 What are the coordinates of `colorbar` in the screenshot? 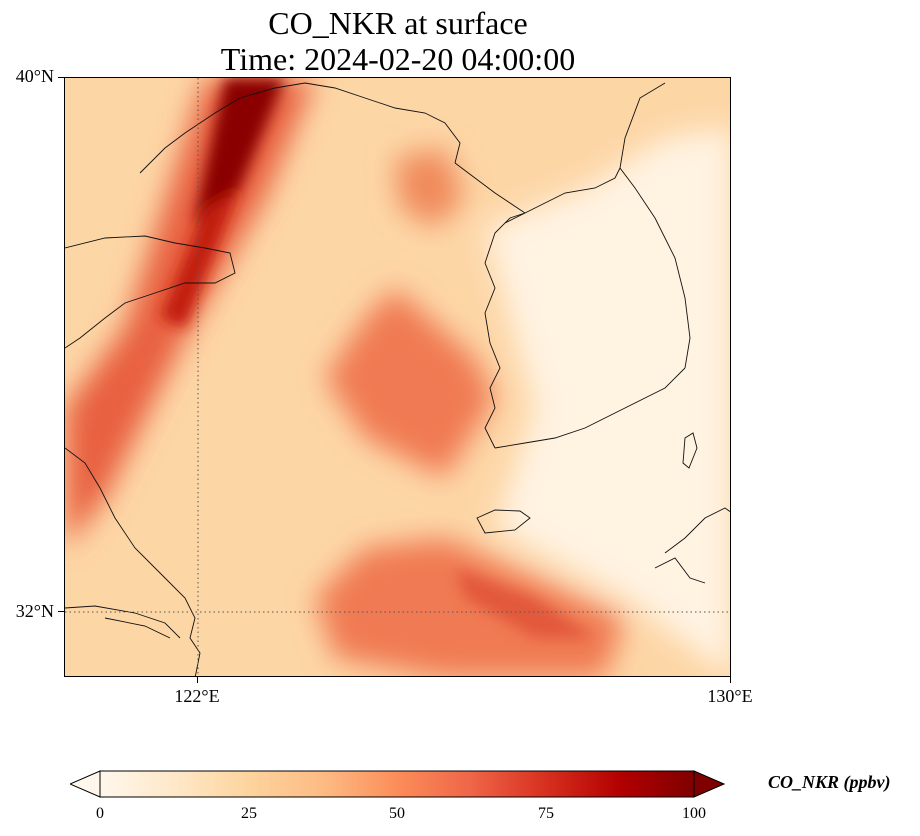 It's located at (397, 784).